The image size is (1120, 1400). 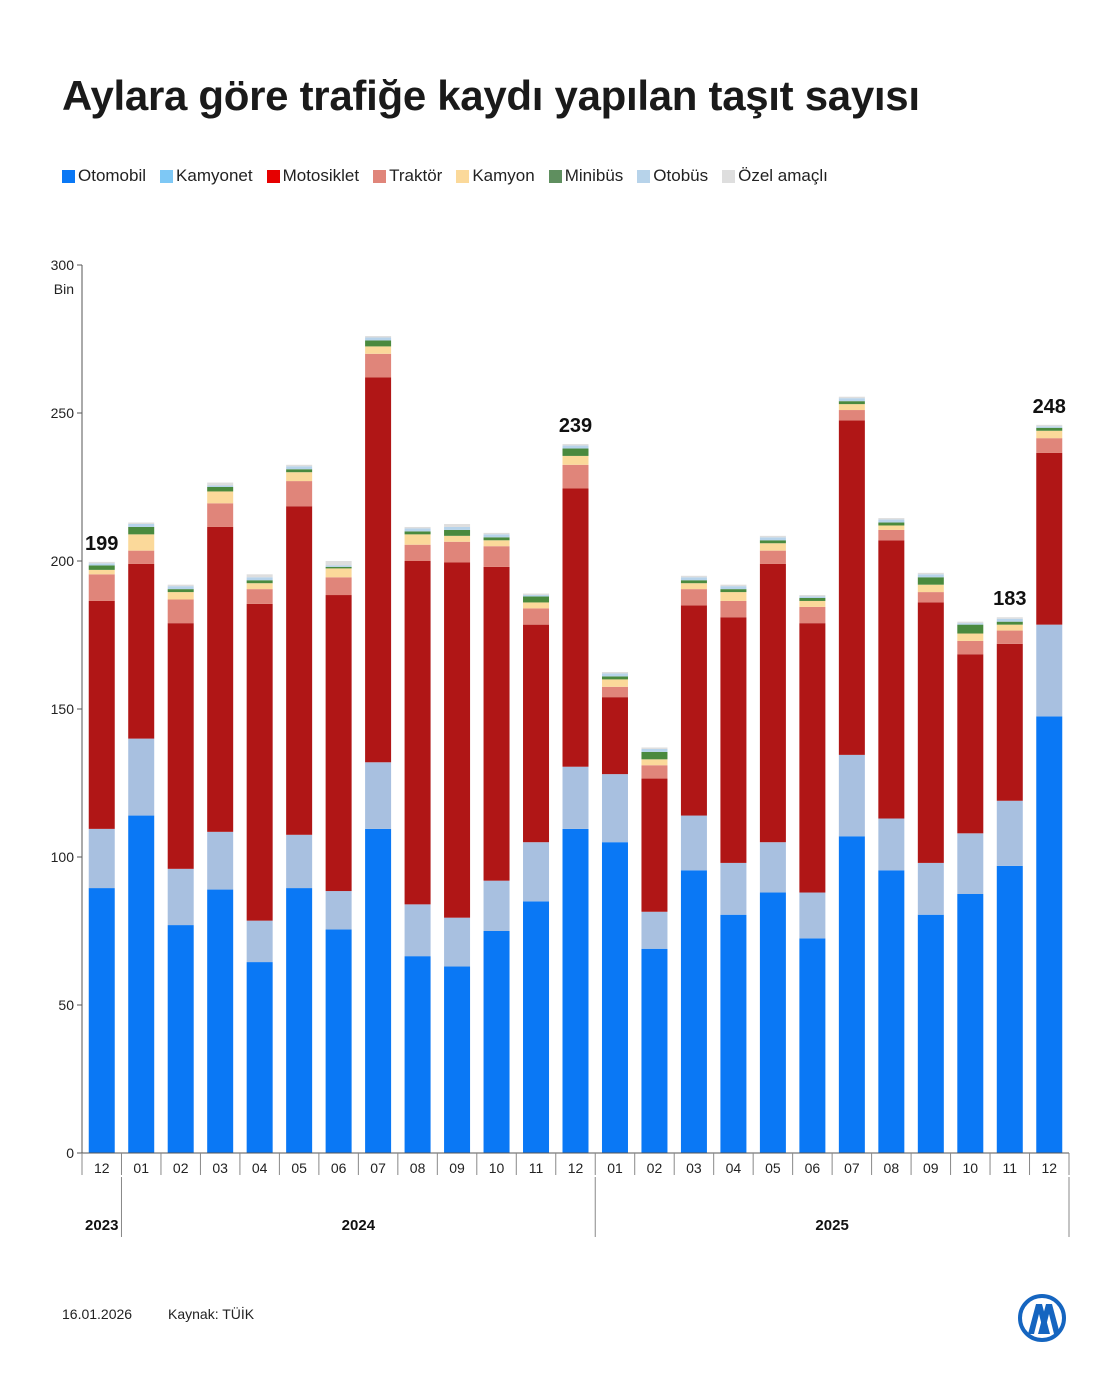 What do you see at coordinates (214, 175) in the screenshot?
I see `legend-label: Kamyonet` at bounding box center [214, 175].